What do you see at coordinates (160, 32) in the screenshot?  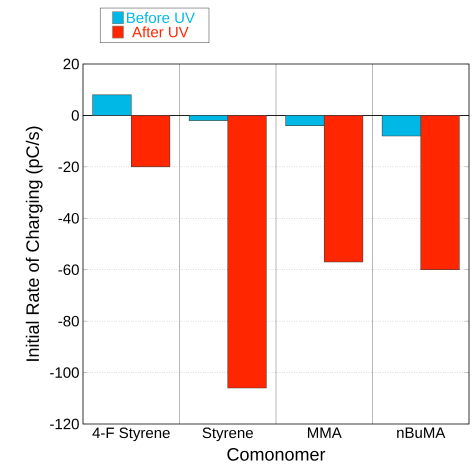 I see `legend-label: After UV` at bounding box center [160, 32].